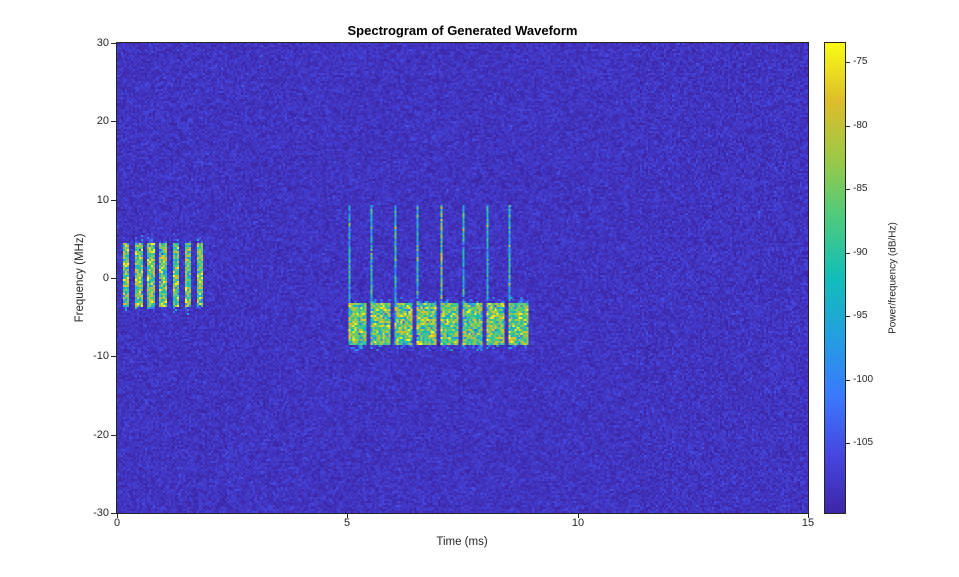  What do you see at coordinates (462, 30) in the screenshot?
I see `chart-title: Spectrogram of Generated Waveform` at bounding box center [462, 30].